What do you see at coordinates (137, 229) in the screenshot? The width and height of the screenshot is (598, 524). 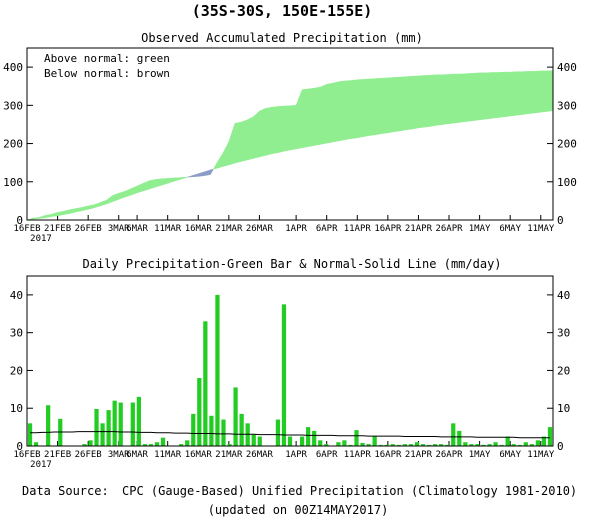 I see `accum-xtick-label: 6MAR` at bounding box center [137, 229].